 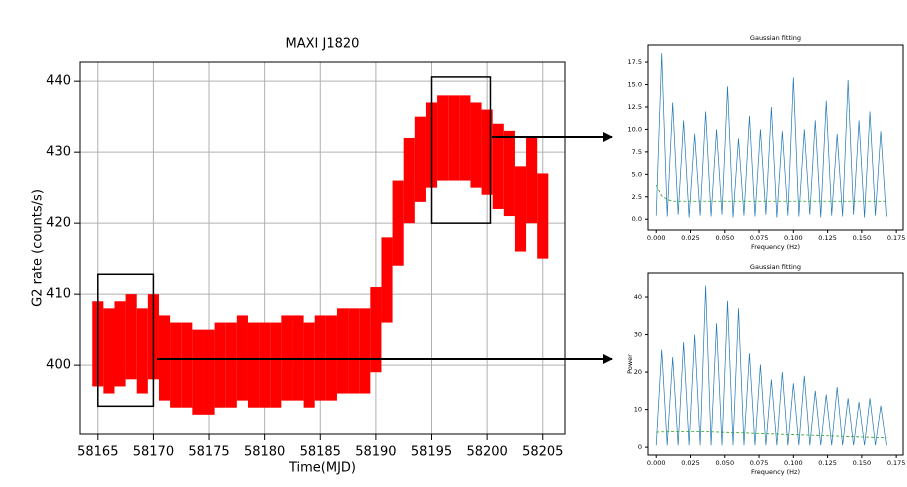 What do you see at coordinates (58, 223) in the screenshot?
I see `y-tick-label: 420` at bounding box center [58, 223].